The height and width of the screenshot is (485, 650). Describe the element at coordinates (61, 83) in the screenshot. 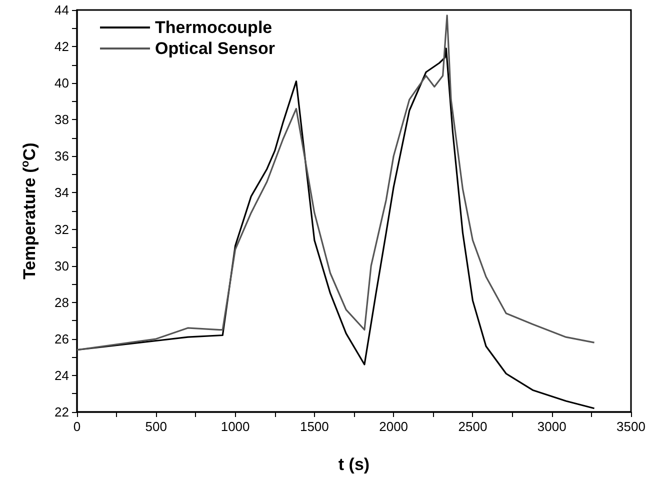

I see `y-tick-label: 40` at that location.